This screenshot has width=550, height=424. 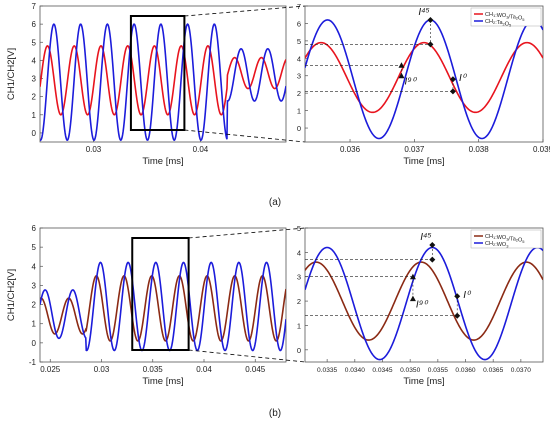 What do you see at coordinates (541, 149) in the screenshot?
I see `x-tick-label: 0.039` at bounding box center [541, 149].